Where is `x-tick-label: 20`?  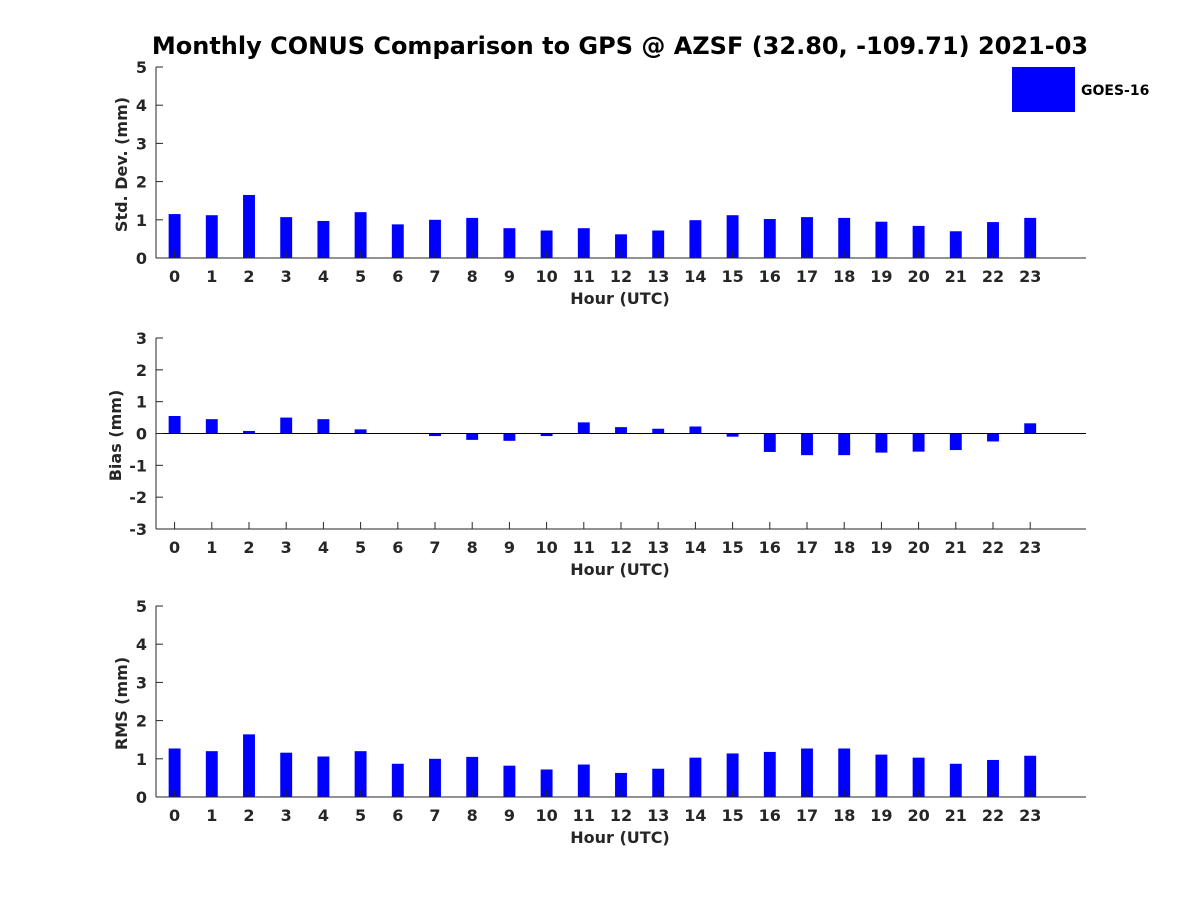
x-tick-label: 20 is located at coordinates (918, 276).